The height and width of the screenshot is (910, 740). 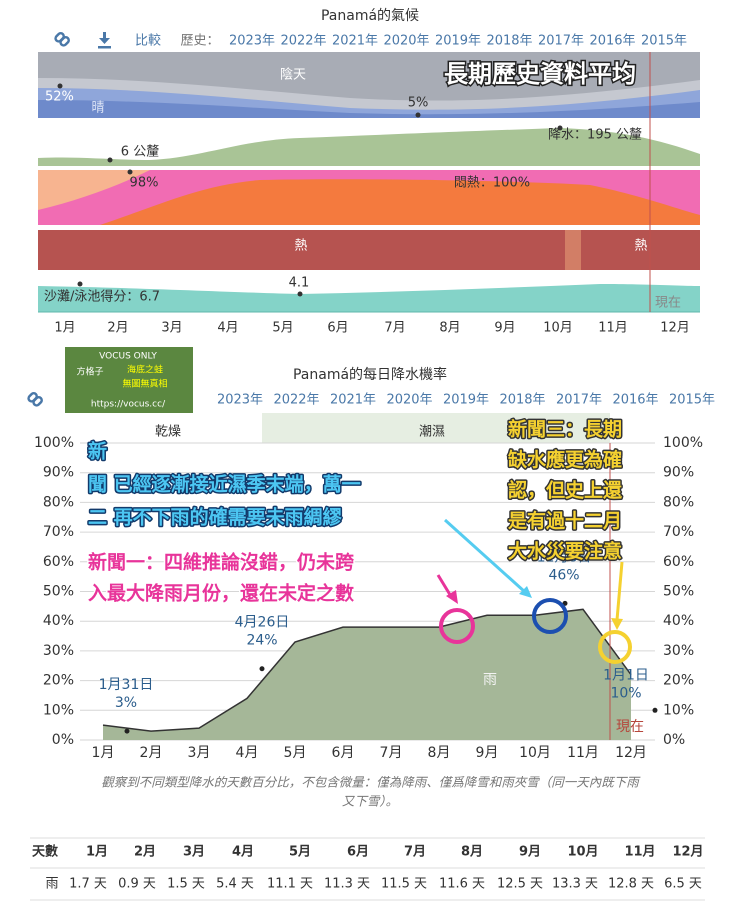 What do you see at coordinates (89, 372) in the screenshot?
I see `watermark-text: 方格子` at bounding box center [89, 372].